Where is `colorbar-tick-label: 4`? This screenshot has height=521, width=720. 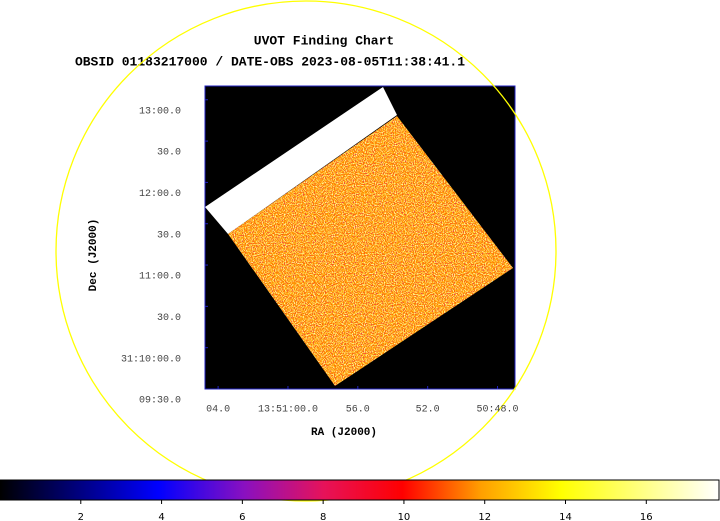 colorbar-tick-label: 4 is located at coordinates (161, 516).